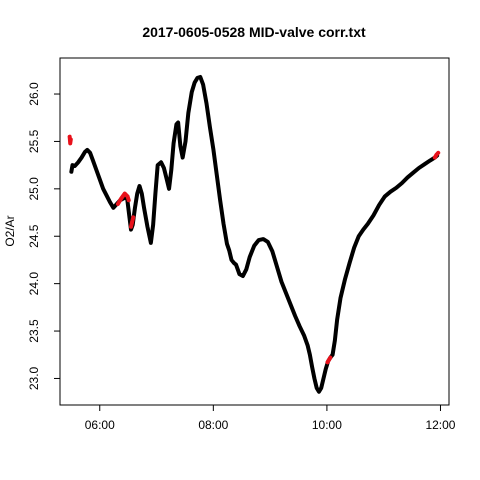  What do you see at coordinates (254, 32) in the screenshot?
I see `chart-title: 2017-0605-0528 MID-valve corr.txt` at bounding box center [254, 32].